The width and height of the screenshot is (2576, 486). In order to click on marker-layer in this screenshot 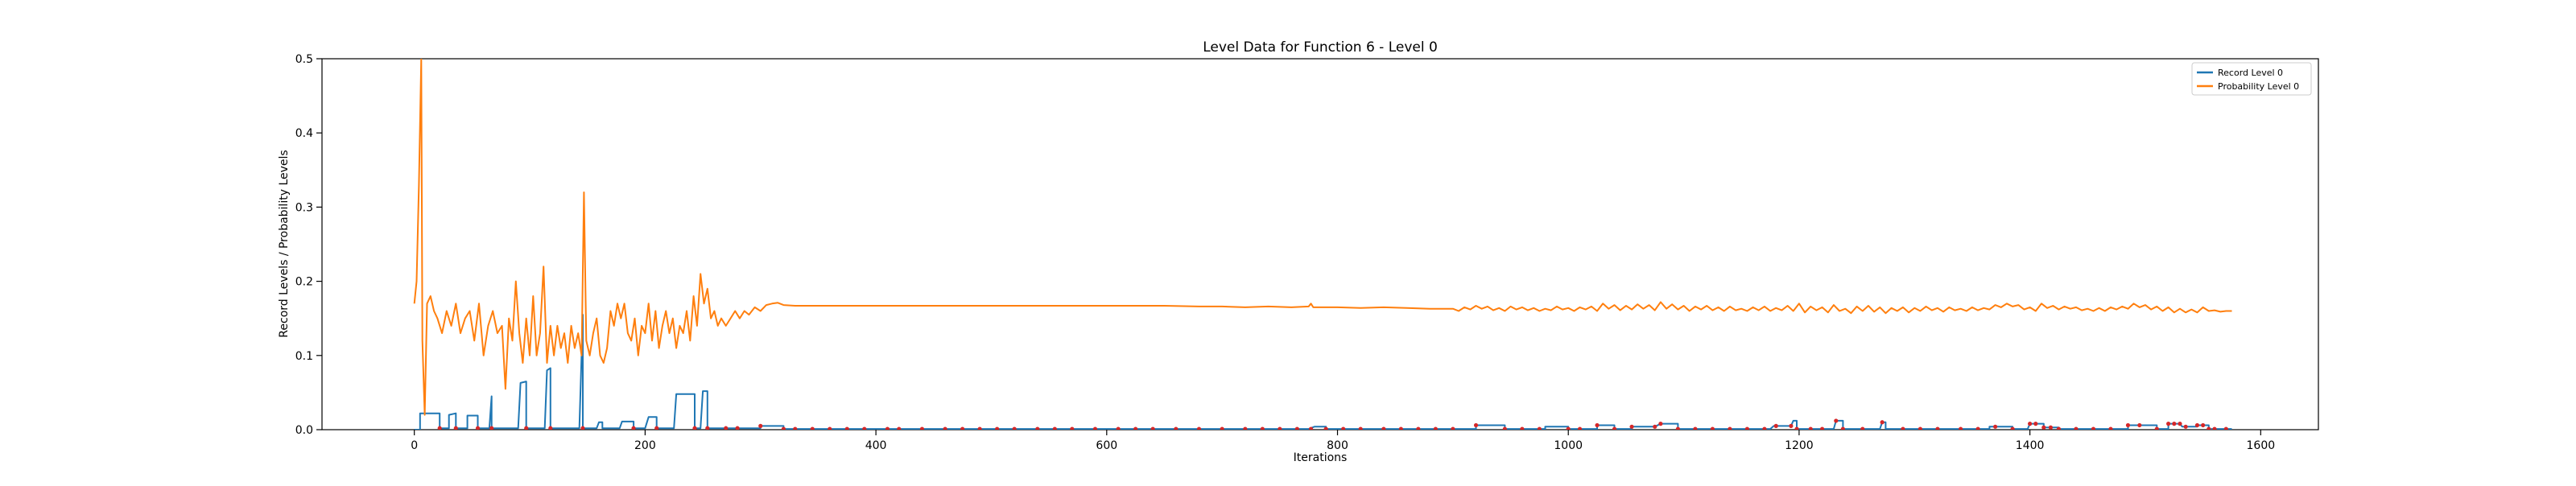, I will do `click(1332, 424)`.